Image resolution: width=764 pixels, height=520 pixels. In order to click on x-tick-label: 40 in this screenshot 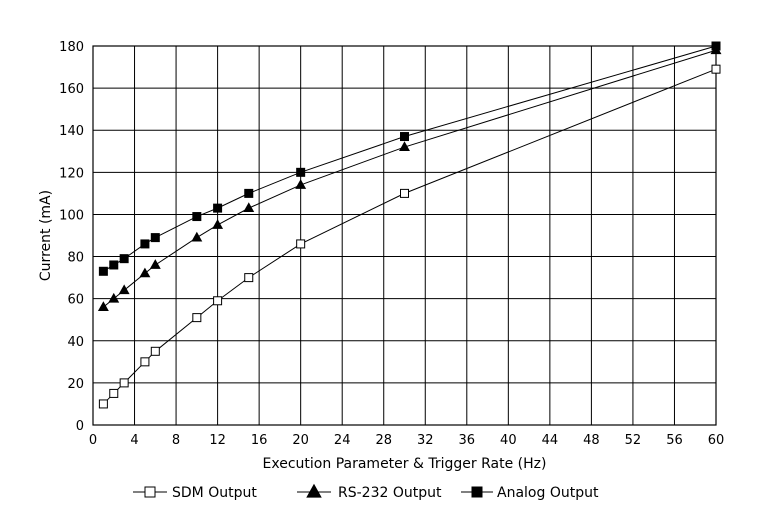, I will do `click(508, 440)`.